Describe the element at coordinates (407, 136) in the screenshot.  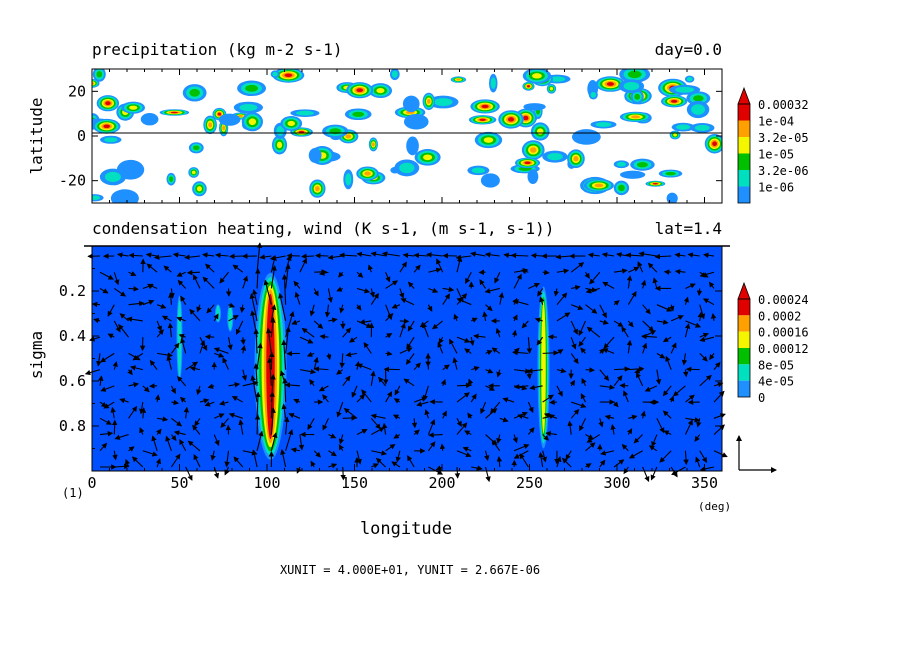
I see `precip-field` at that location.